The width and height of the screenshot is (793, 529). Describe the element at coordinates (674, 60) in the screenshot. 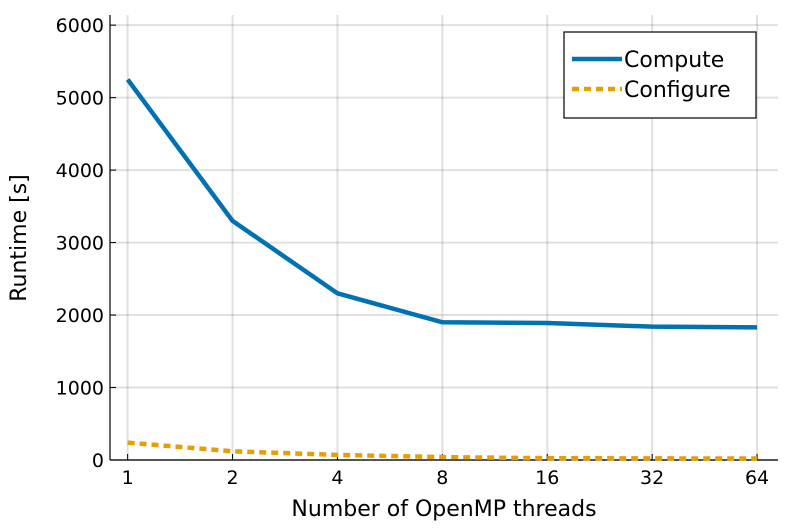

I see `legend-label: Compute` at that location.